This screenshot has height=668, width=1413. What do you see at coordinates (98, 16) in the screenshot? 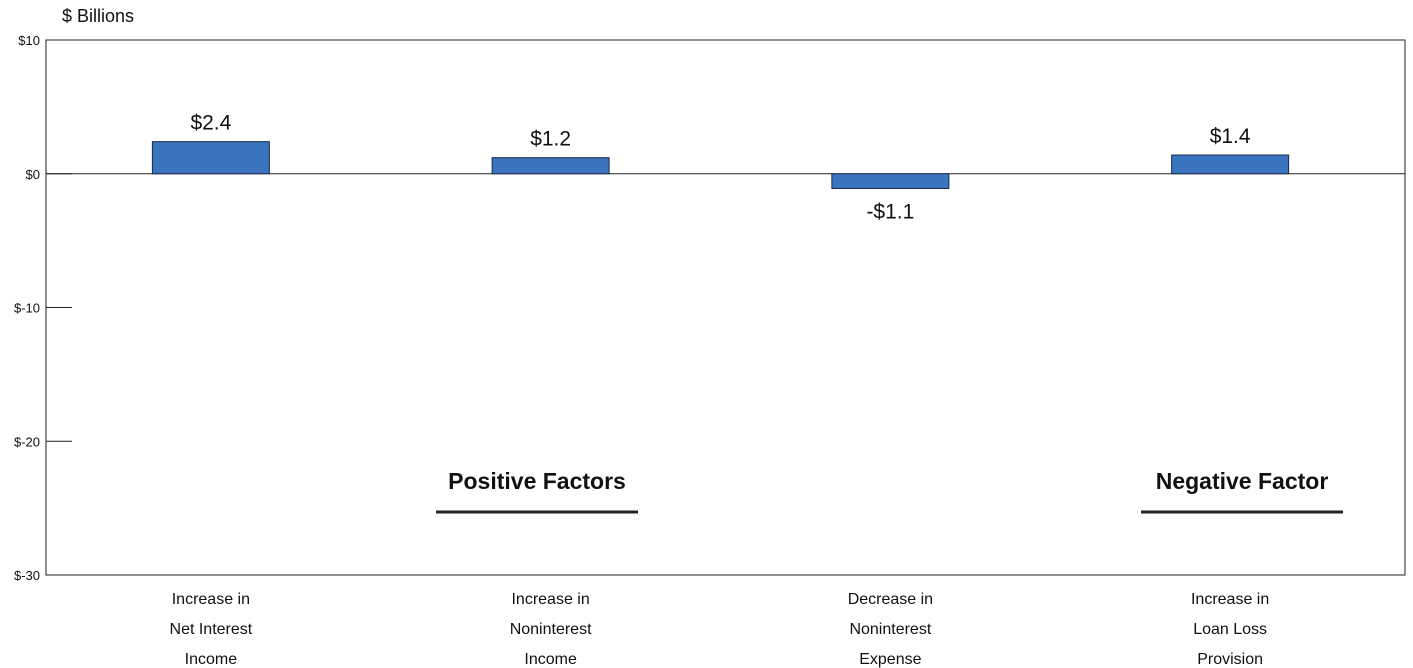
I see `y-axis-title: $ Billions` at bounding box center [98, 16].